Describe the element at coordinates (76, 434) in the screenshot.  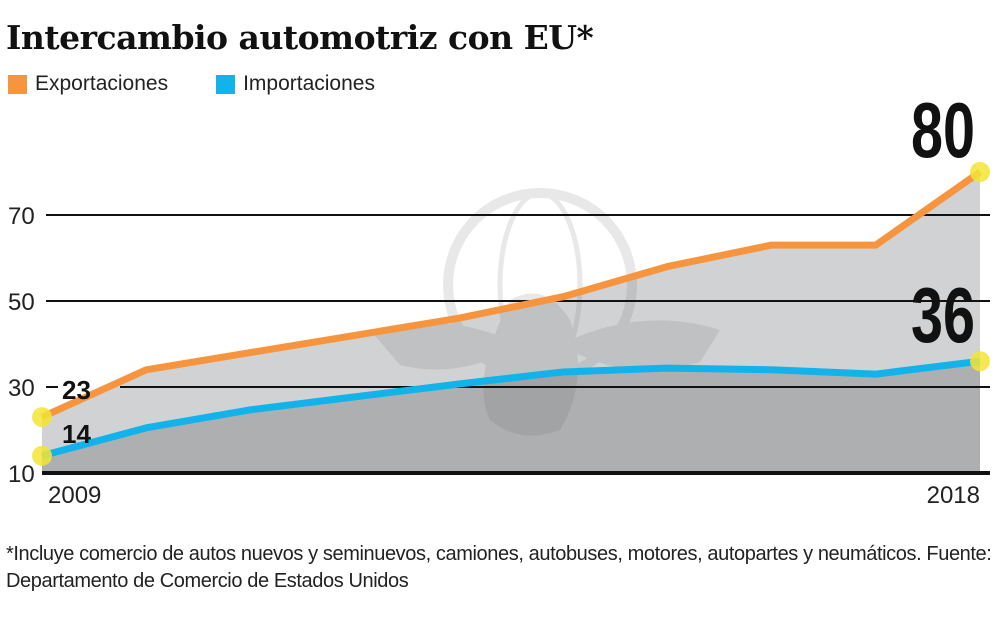
I see `data-label-importaciones-2009: 14` at that location.